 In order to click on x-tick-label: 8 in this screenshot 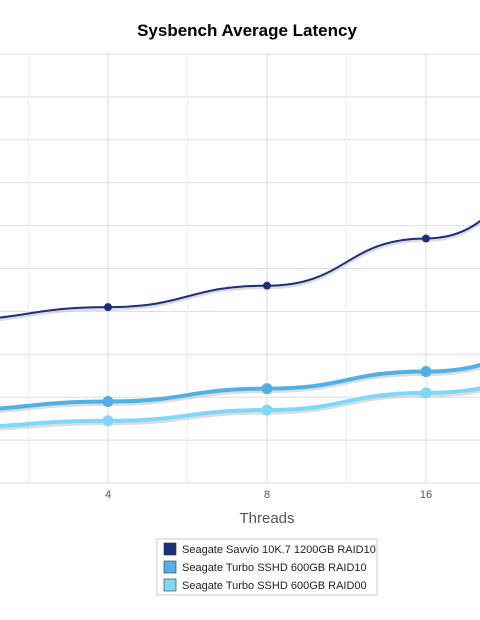, I will do `click(267, 495)`.